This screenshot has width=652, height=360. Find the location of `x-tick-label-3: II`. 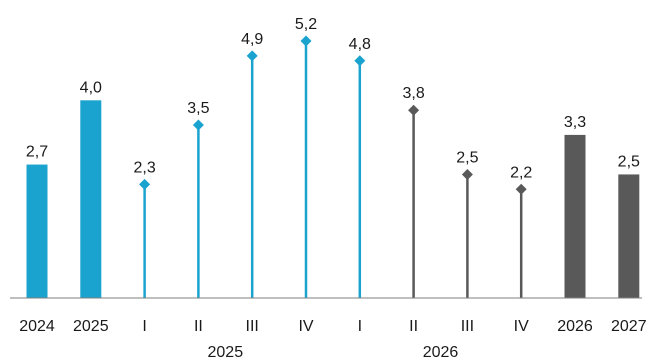

x-tick-label-3: II is located at coordinates (198, 326).